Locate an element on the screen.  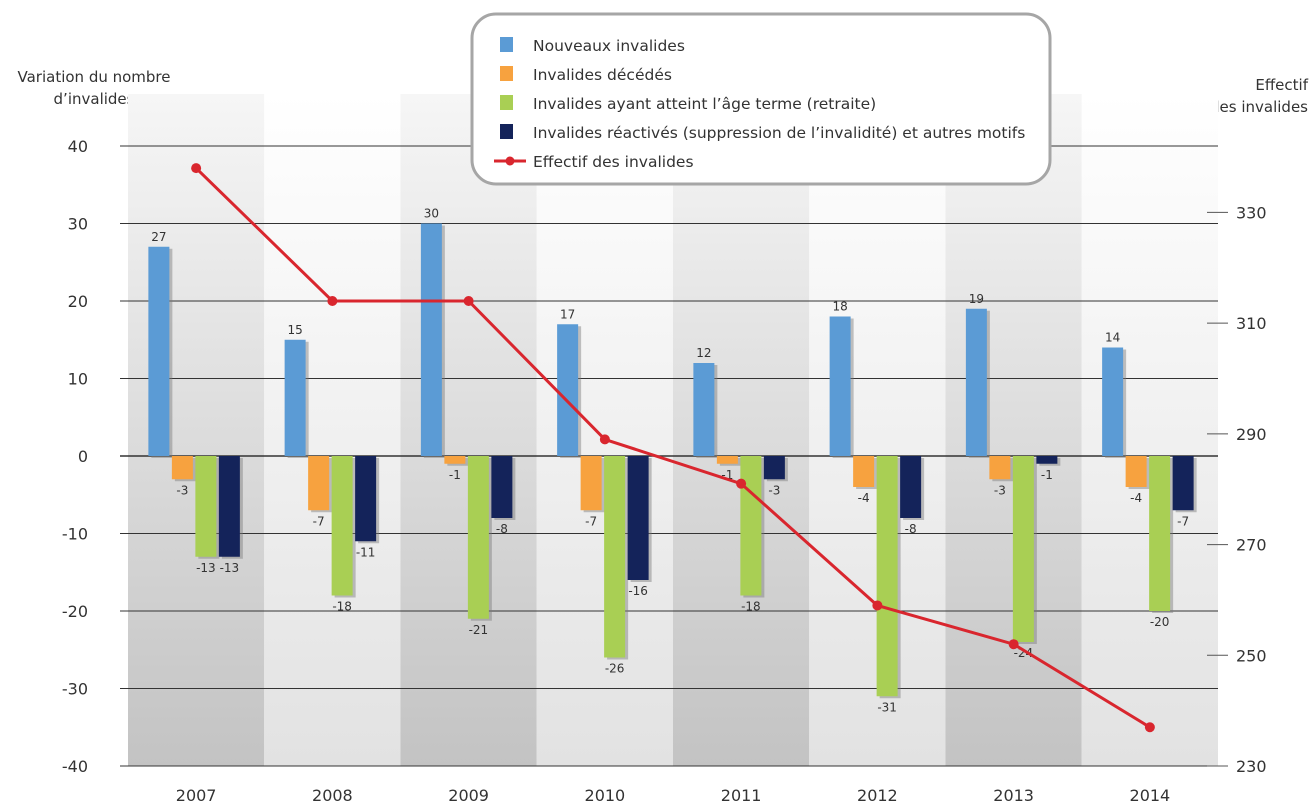
x-tick-label: 2009 is located at coordinates (468, 795).